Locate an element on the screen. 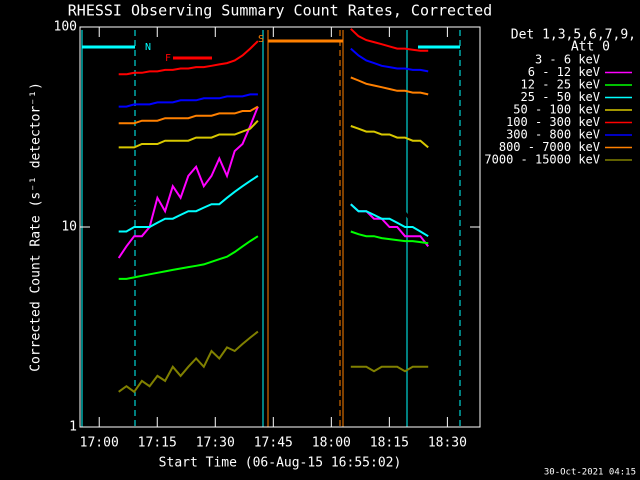 The height and width of the screenshot is (480, 640). legend-label: 3 - 6 keV is located at coordinates (567, 60).